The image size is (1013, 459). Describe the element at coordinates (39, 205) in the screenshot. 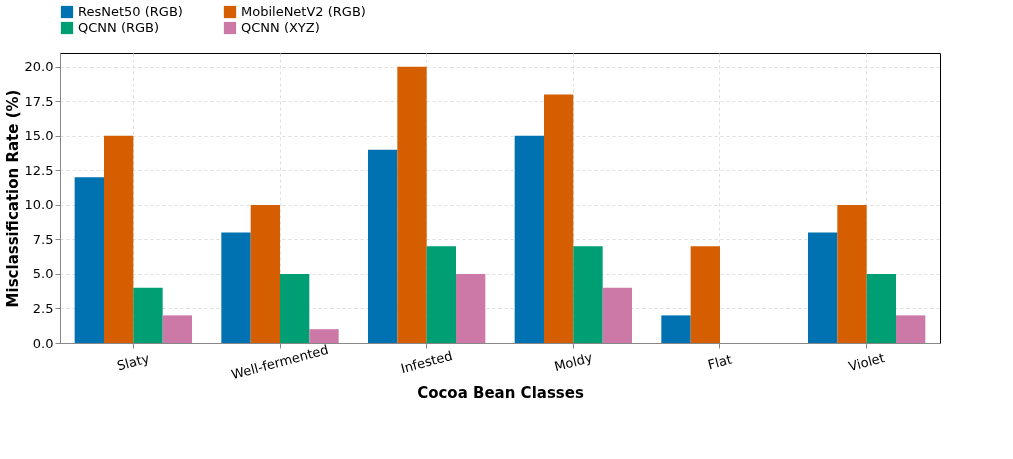

I see `y-tick-label: 10.0` at that location.